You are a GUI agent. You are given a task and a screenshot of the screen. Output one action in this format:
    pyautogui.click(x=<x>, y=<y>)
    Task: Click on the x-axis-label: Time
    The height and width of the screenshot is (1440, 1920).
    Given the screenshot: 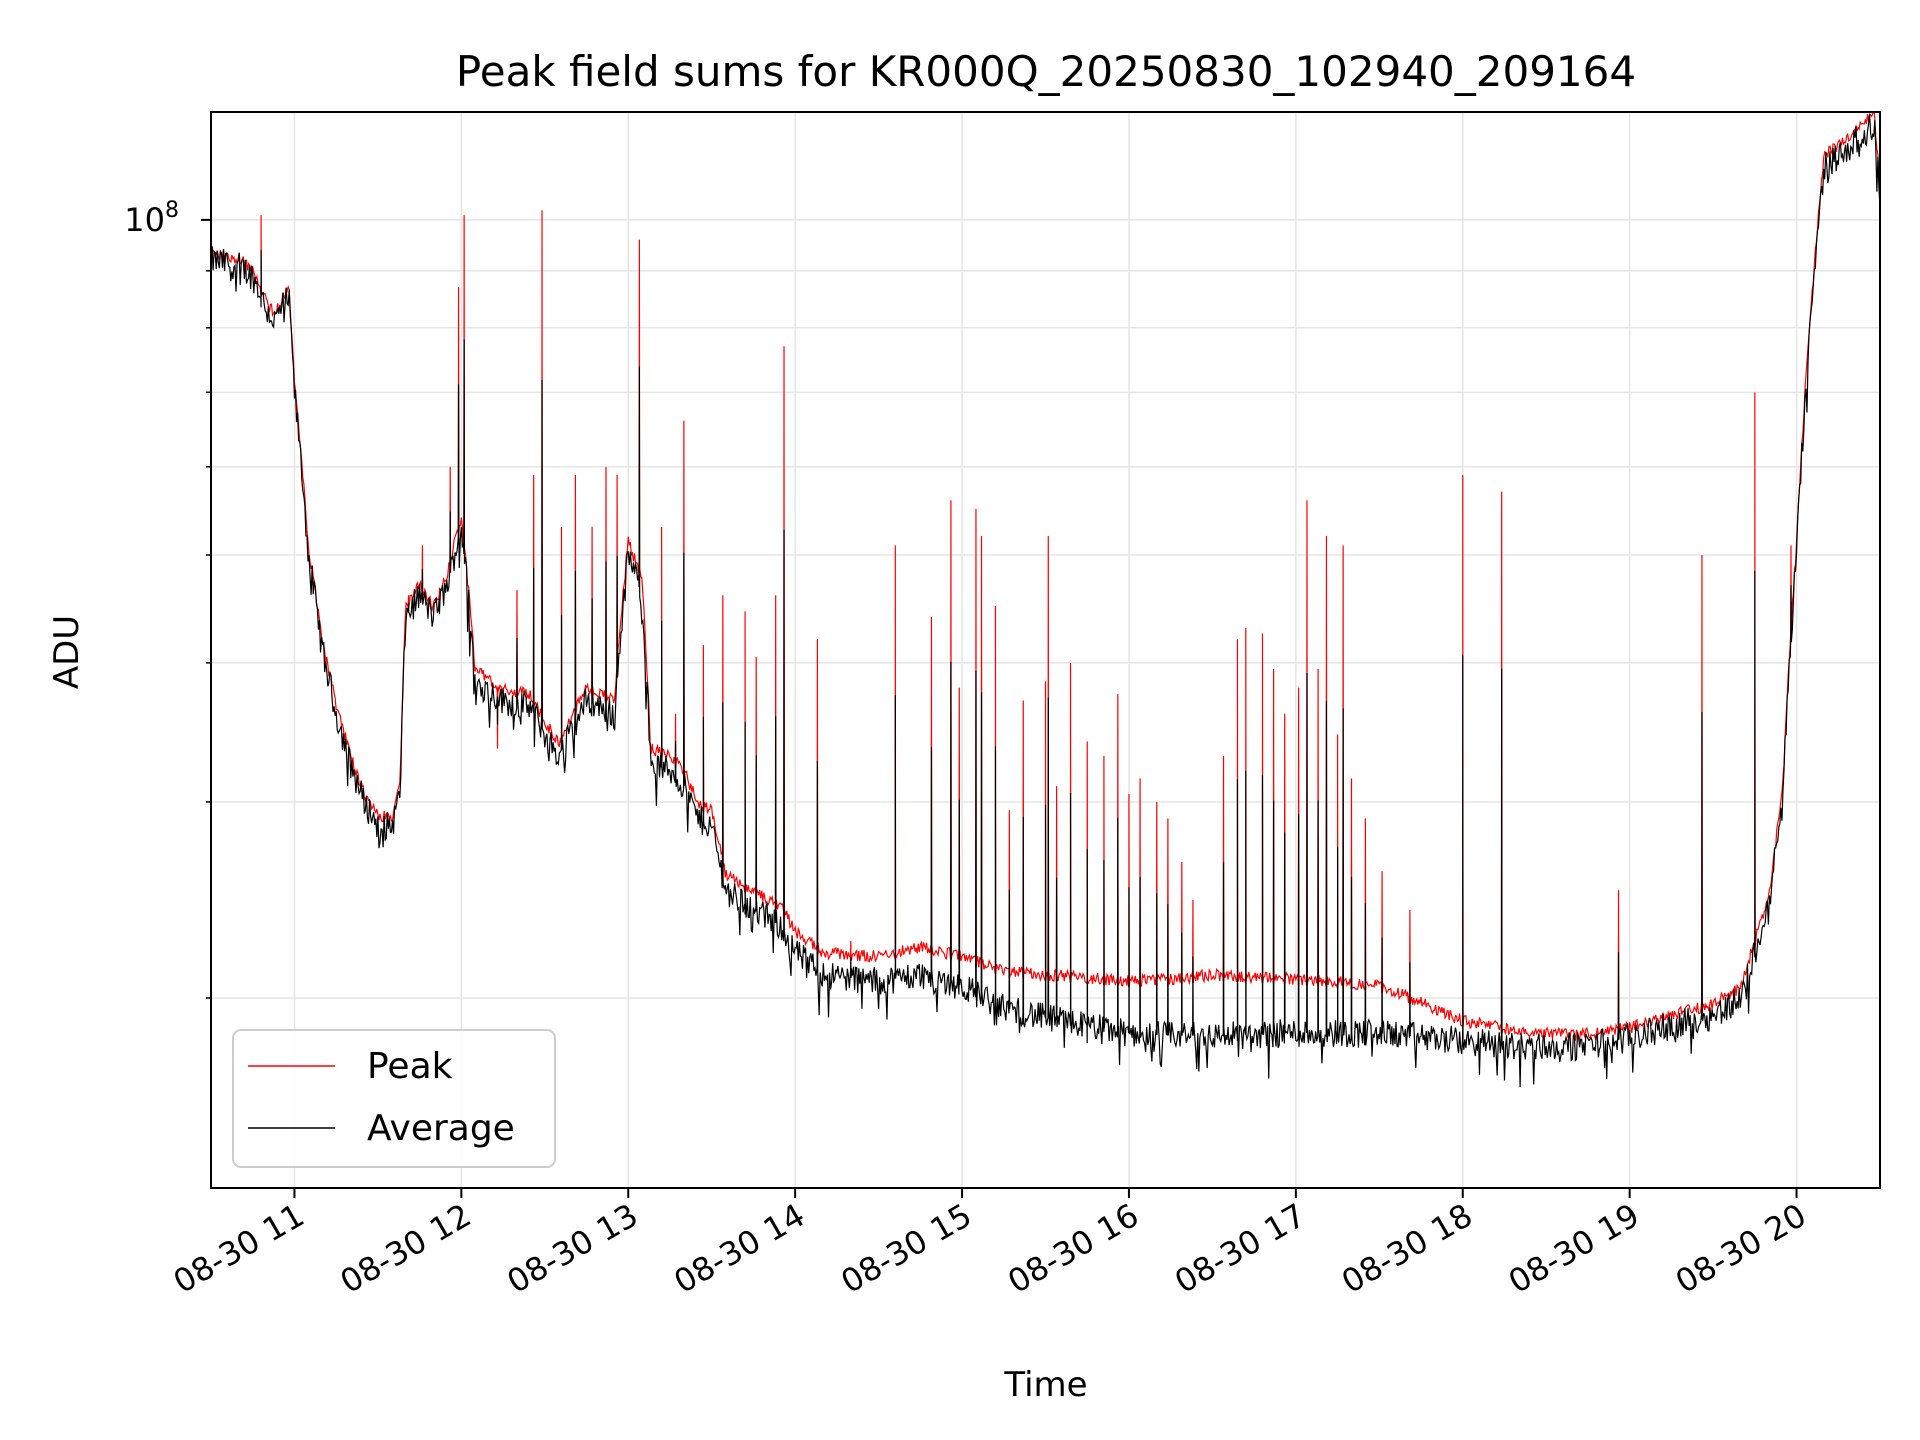 What is the action you would take?
    pyautogui.click(x=1045, y=1385)
    